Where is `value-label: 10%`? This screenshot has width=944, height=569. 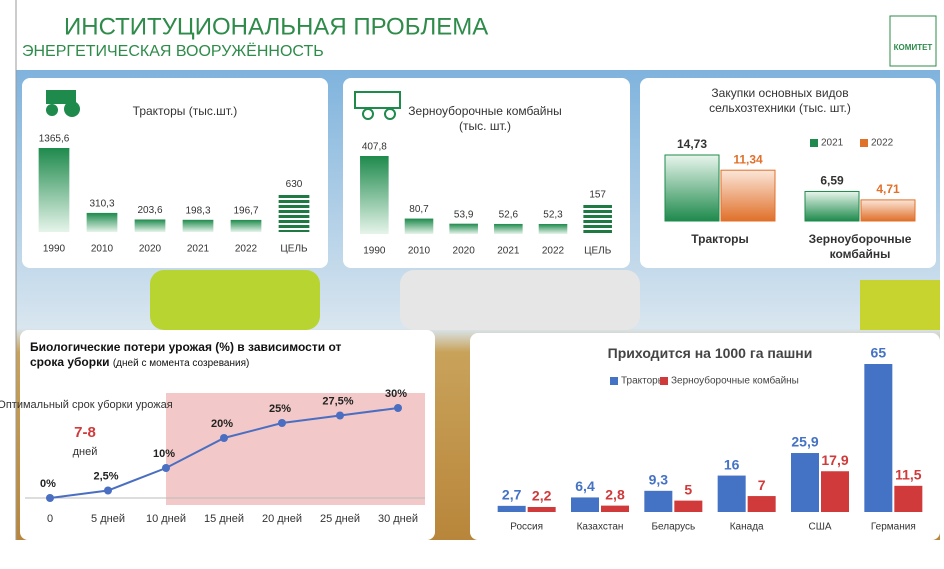
value-label: 10% is located at coordinates (164, 454).